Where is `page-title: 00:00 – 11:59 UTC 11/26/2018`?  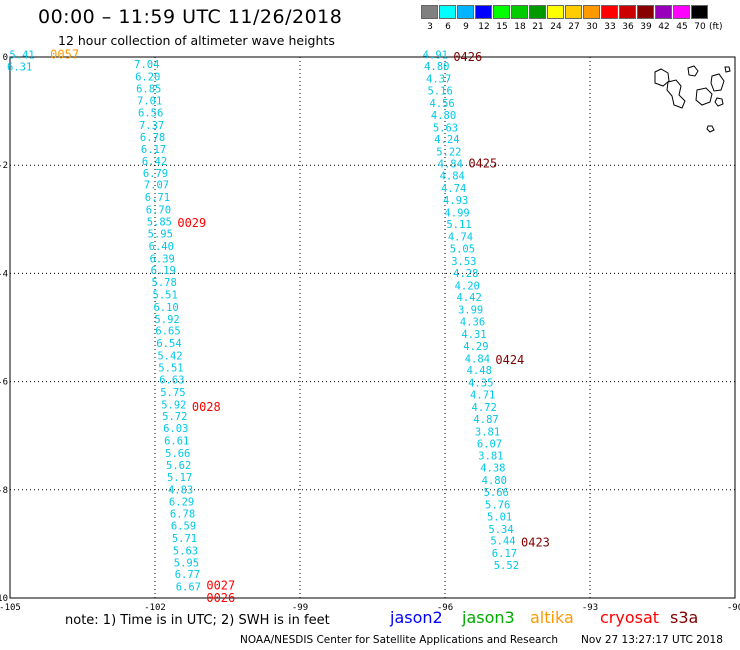 page-title: 00:00 – 11:59 UTC 11/26/2018 is located at coordinates (190, 17).